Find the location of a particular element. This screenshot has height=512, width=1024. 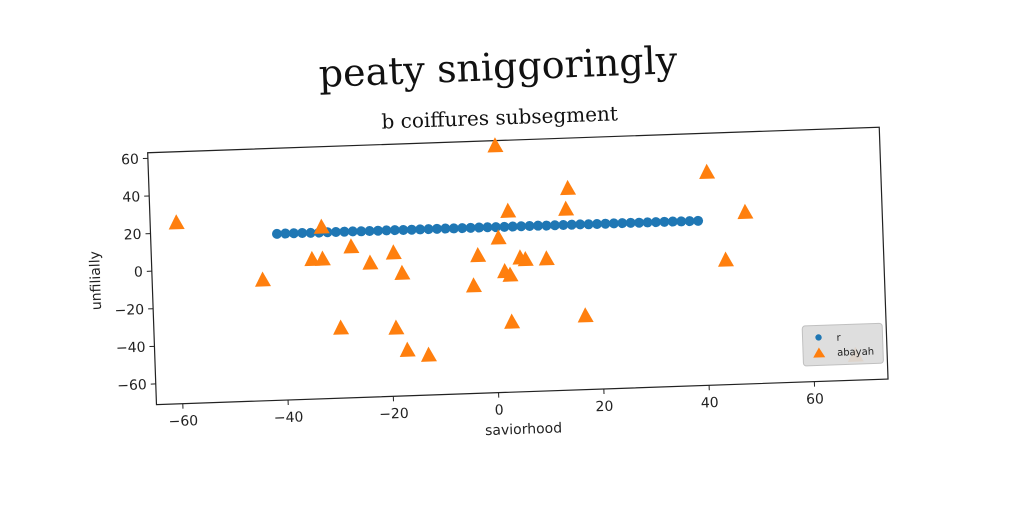

y-tick-label: −40 is located at coordinates (131, 348).